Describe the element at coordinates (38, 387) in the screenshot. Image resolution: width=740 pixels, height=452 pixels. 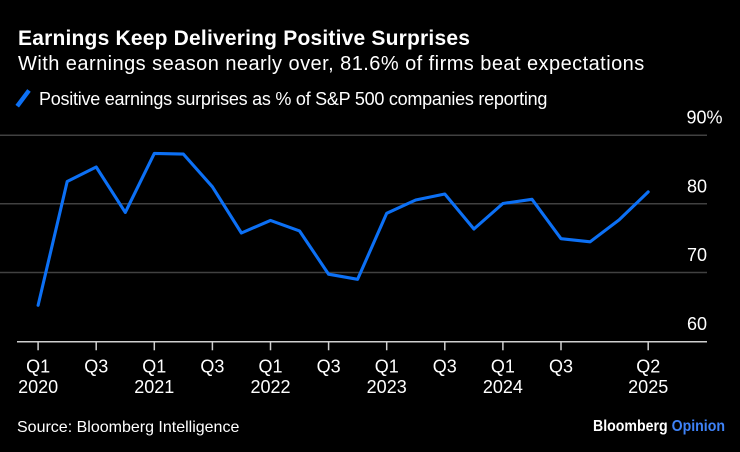
I see `svg-text: 2020` at that location.